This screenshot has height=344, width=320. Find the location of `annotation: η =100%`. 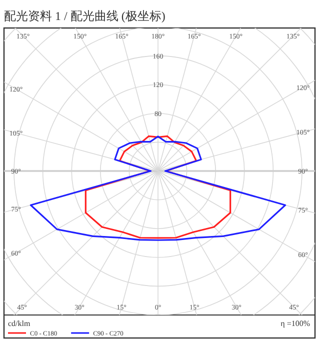

annotation: η =100% is located at coordinates (295, 323).